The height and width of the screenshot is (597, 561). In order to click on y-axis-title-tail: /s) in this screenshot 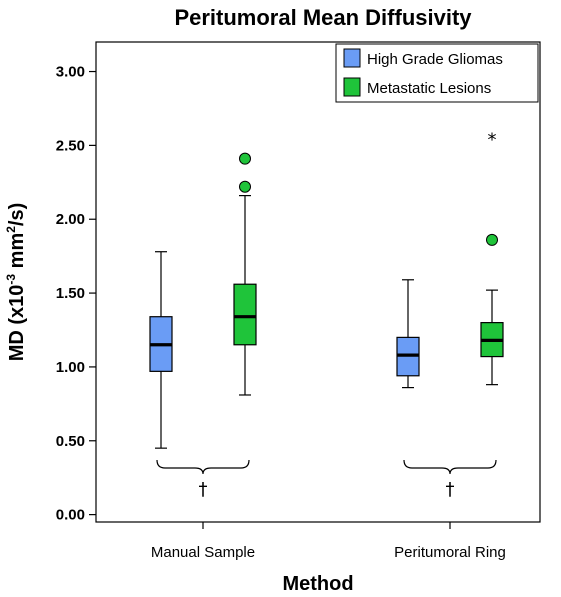, I will do `click(17, 214)`.